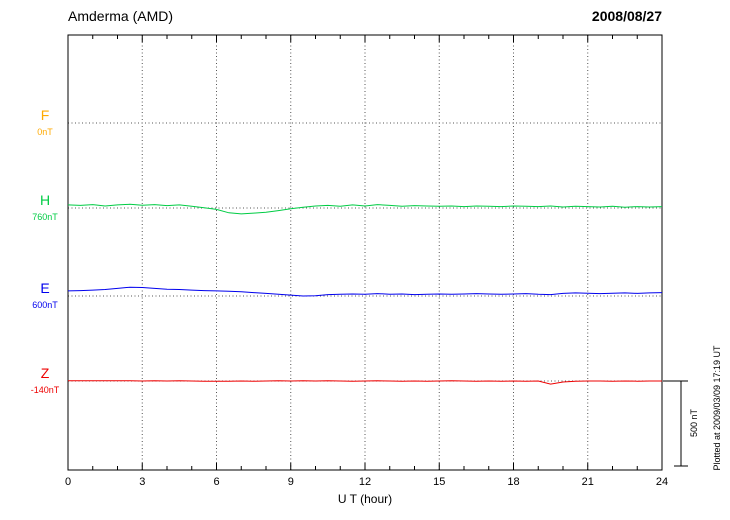  I want to click on x-axis-title: U T (hour), so click(365, 499).